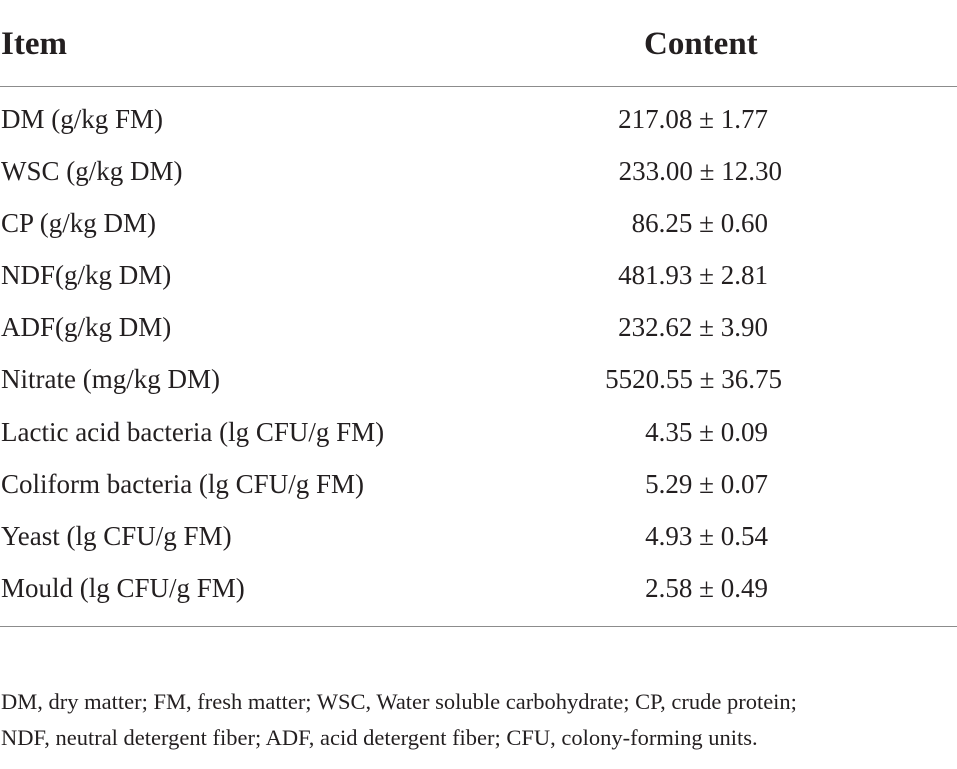 Image resolution: width=957 pixels, height=769 pixels. Describe the element at coordinates (478, 171) in the screenshot. I see `table-row: WSC (g/kg DM) 233.00 ± 12.30` at that location.